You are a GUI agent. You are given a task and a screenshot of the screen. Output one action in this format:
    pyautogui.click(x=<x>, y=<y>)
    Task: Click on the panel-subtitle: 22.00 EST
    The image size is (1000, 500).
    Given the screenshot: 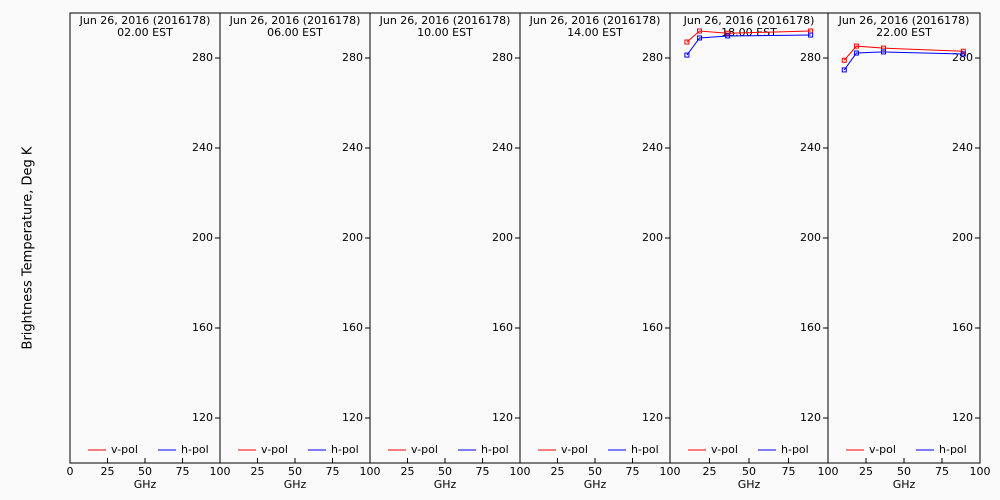 What is the action you would take?
    pyautogui.click(x=904, y=32)
    